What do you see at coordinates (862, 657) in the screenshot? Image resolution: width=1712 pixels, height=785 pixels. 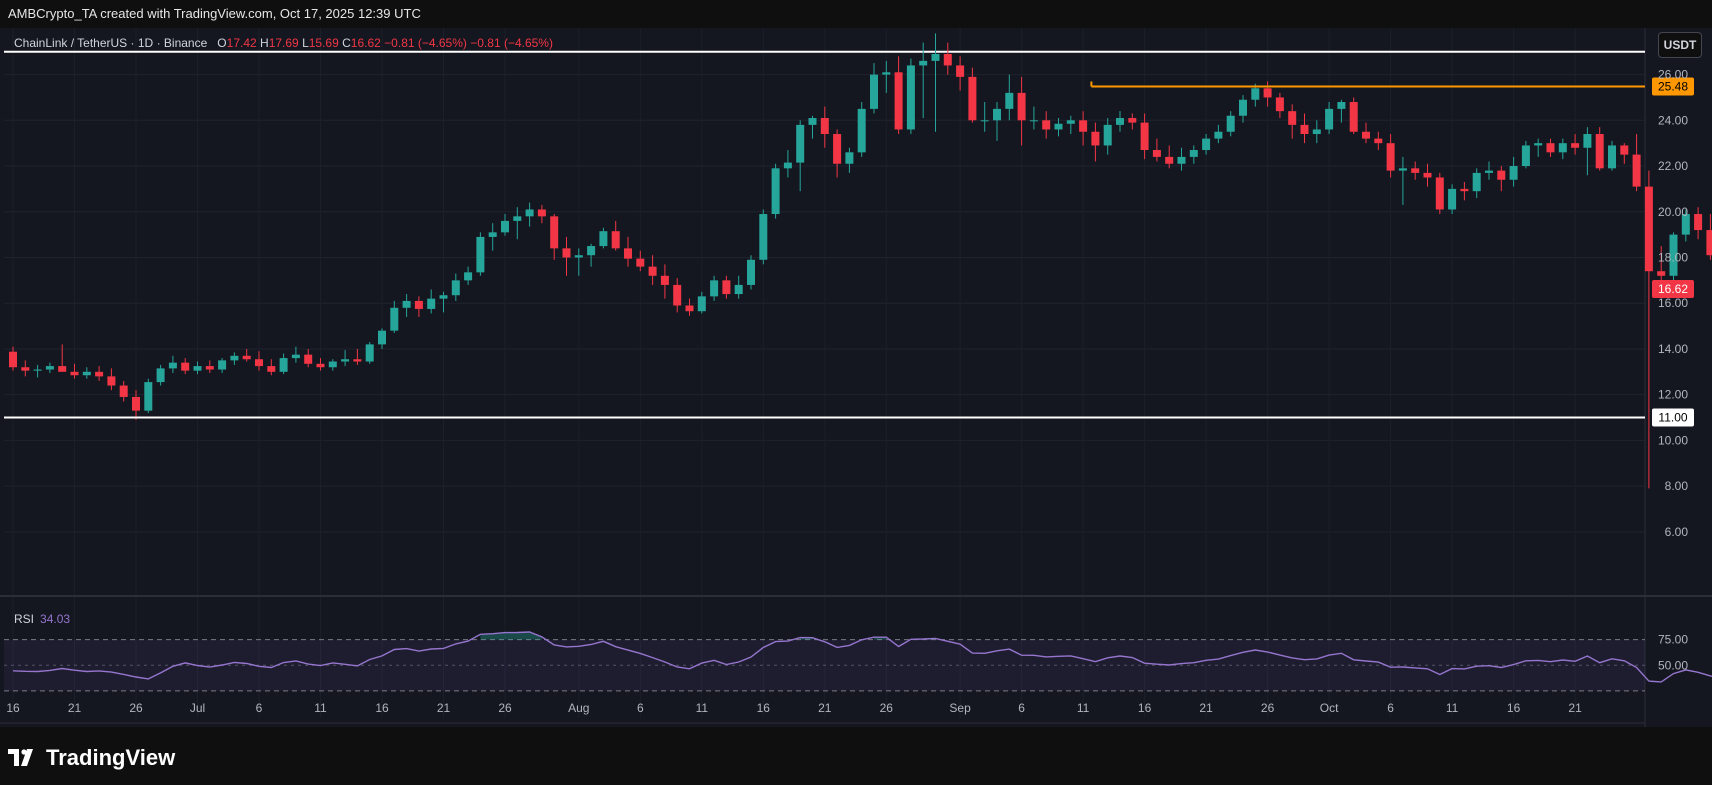 I see `rsi-line` at bounding box center [862, 657].